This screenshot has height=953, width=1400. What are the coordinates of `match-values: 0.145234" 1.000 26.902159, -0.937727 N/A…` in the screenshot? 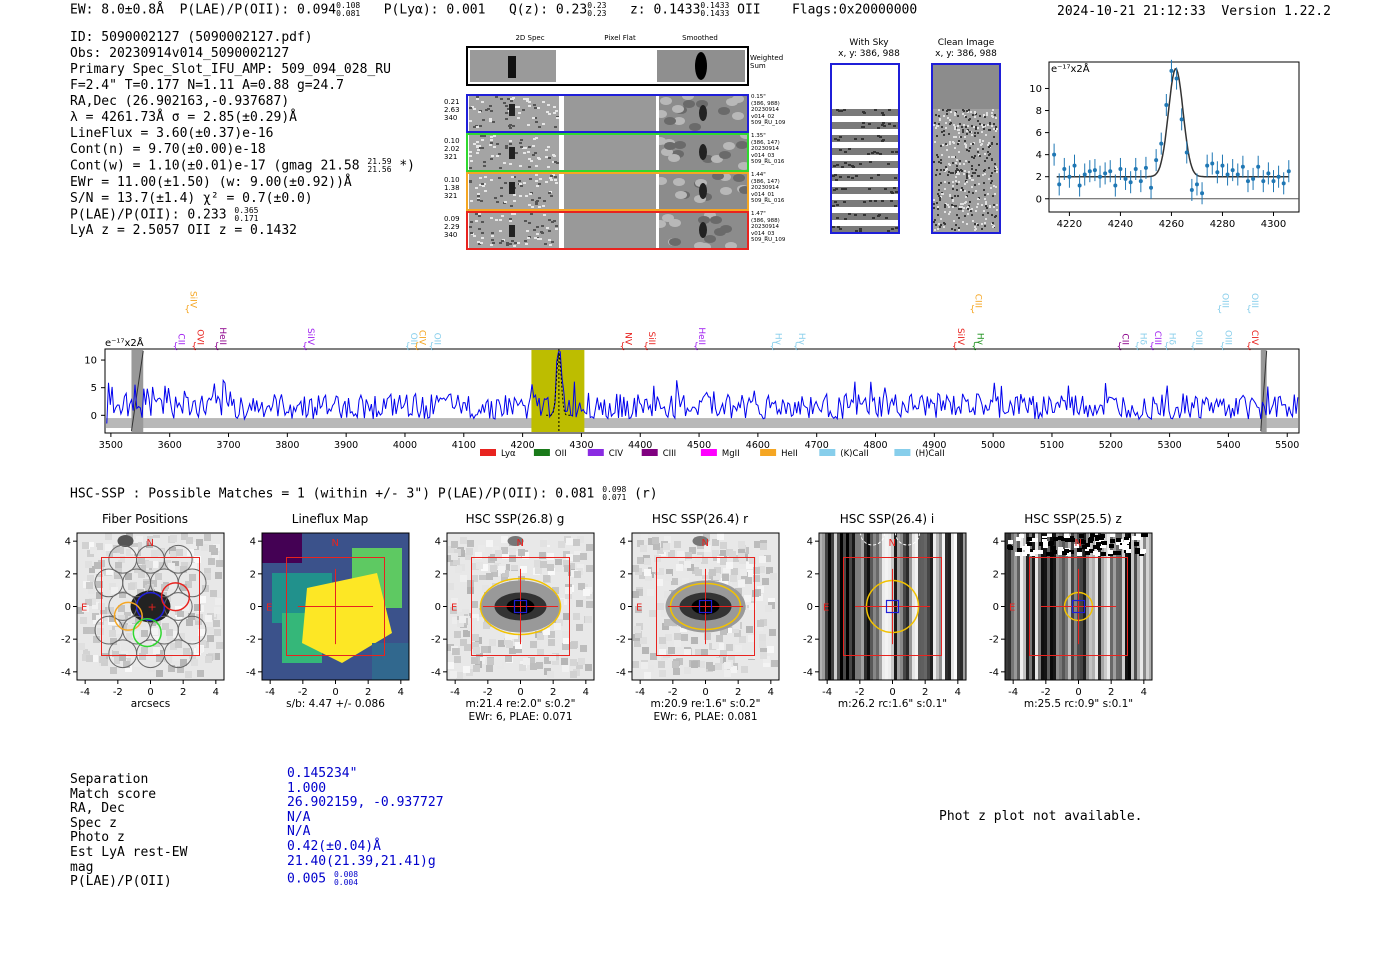 It's located at (365, 826).